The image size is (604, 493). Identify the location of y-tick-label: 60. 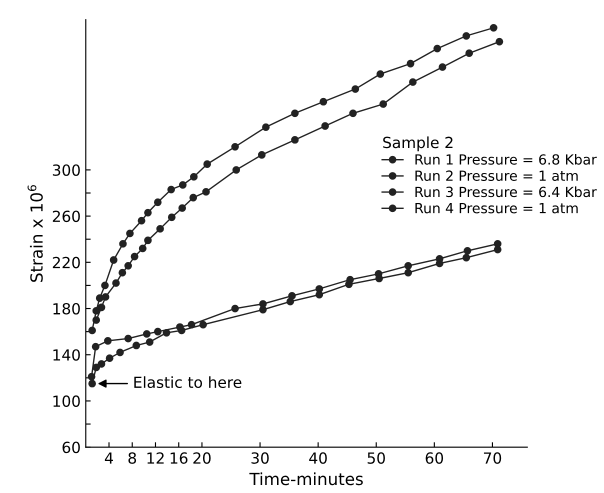
(71, 448).